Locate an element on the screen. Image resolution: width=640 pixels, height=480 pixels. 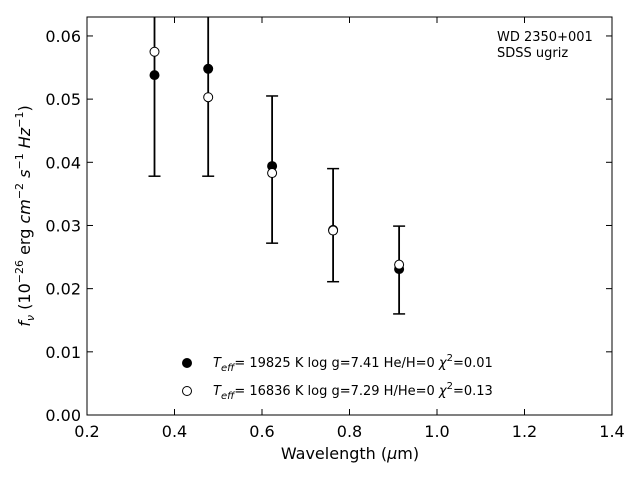
legend-entry-1-text: = 19825 K log g=7.41 He/H=0 is located at coordinates (336, 363).